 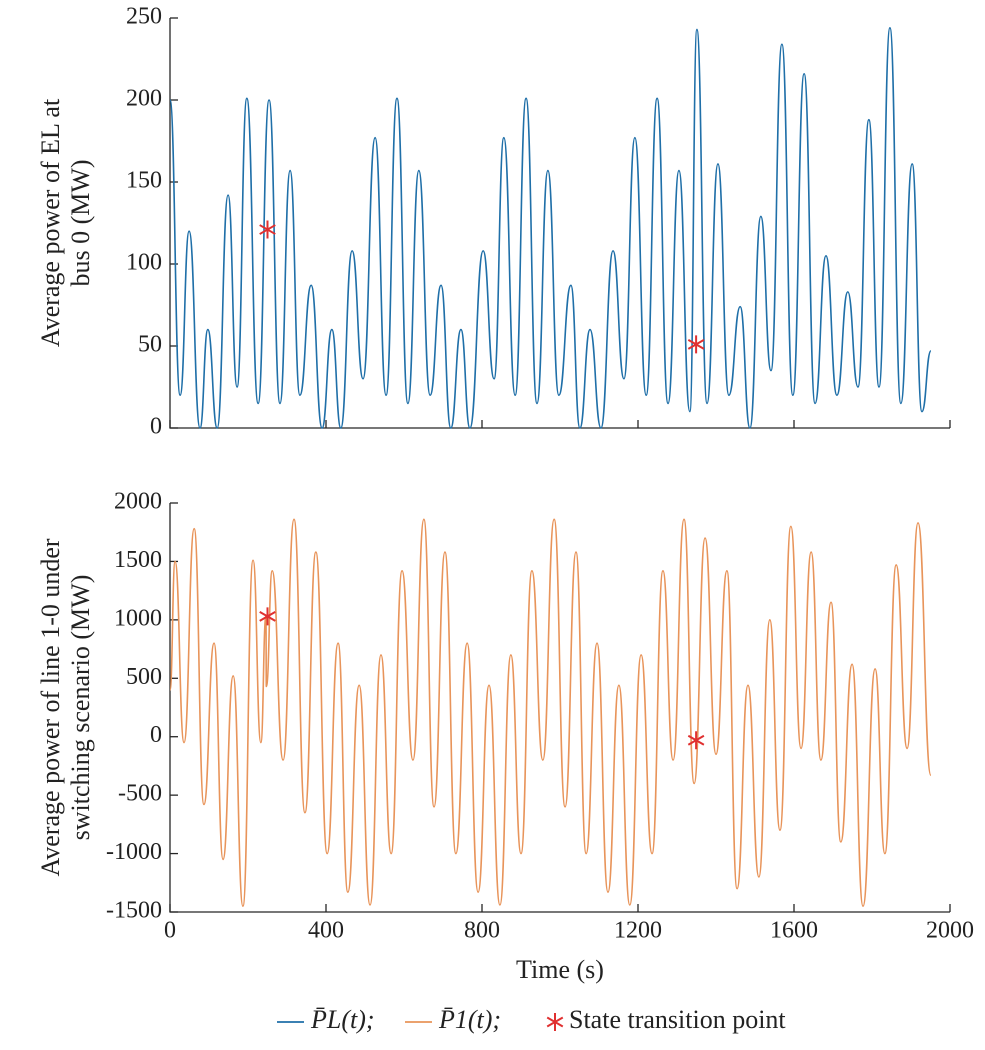 What do you see at coordinates (144, 677) in the screenshot?
I see `y-tick-label: 500` at bounding box center [144, 677].